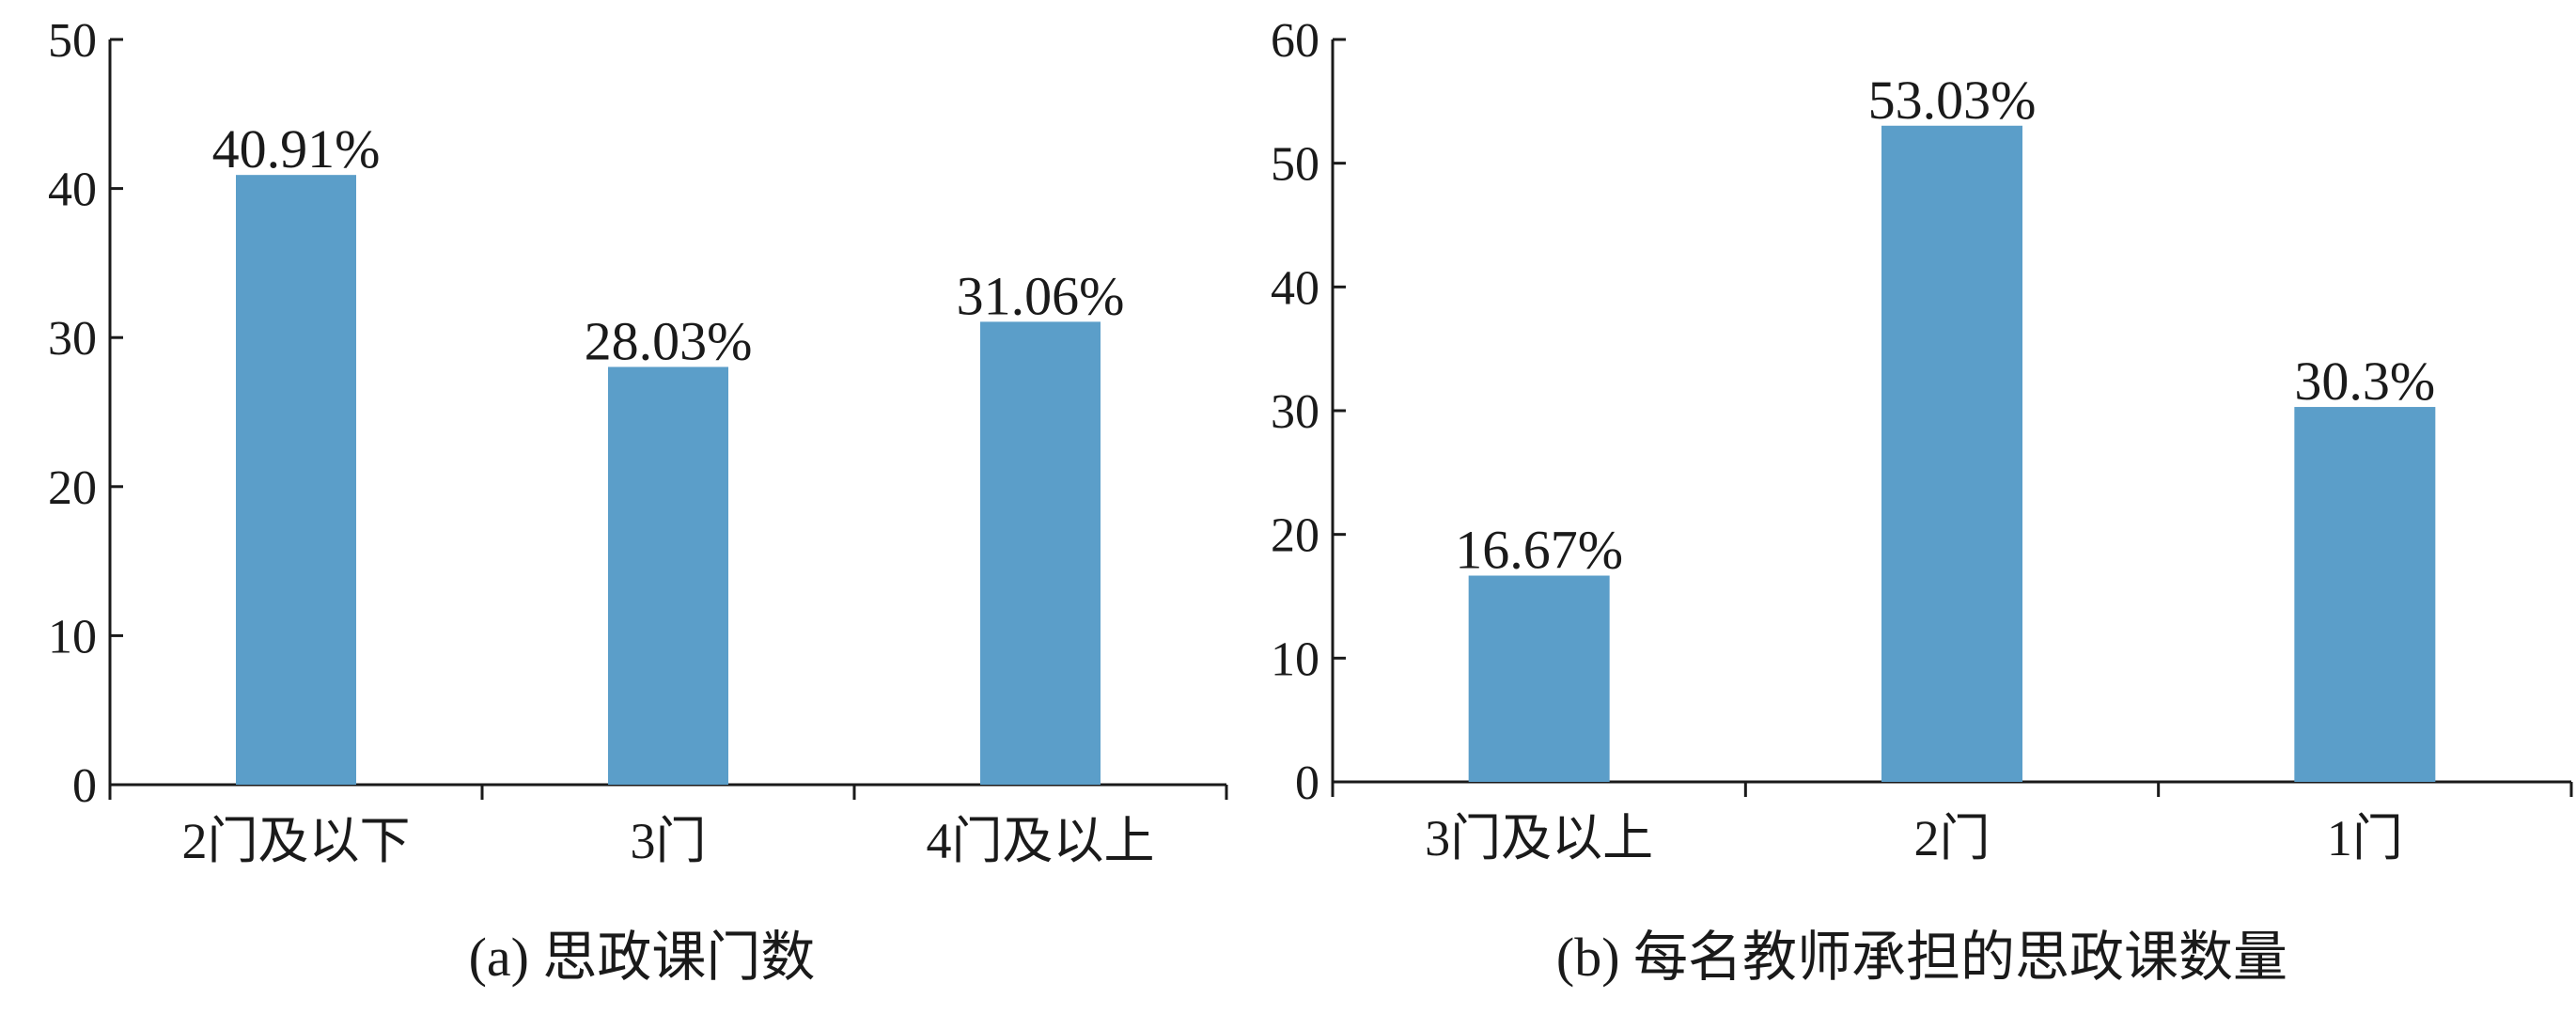 This screenshot has height=1014, width=2576. Describe the element at coordinates (296, 841) in the screenshot. I see `chart-a-category-label: 2门及以下` at that location.